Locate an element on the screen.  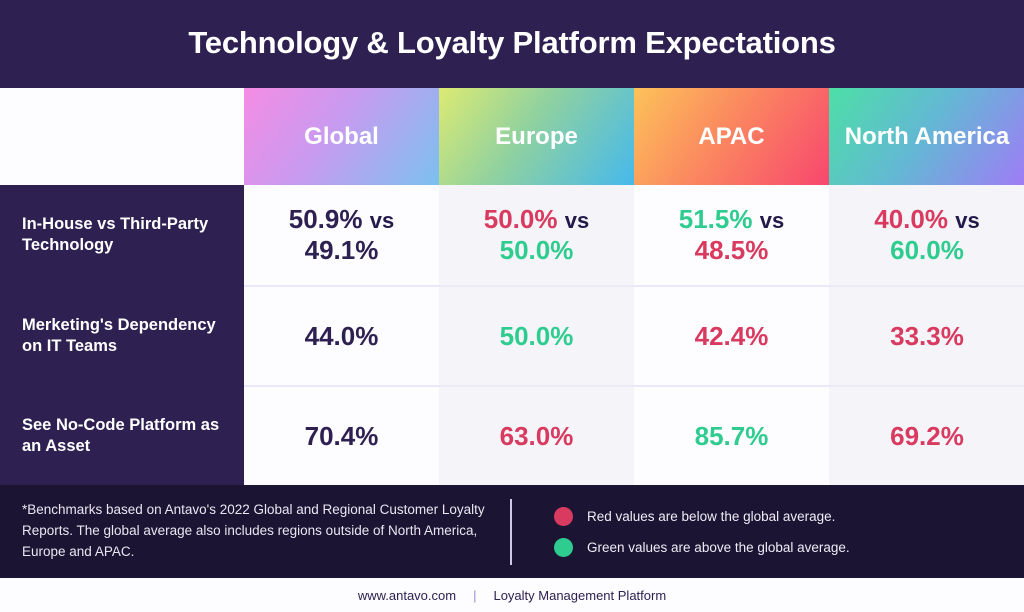
value-cell-global: 44.0% is located at coordinates (341, 336).